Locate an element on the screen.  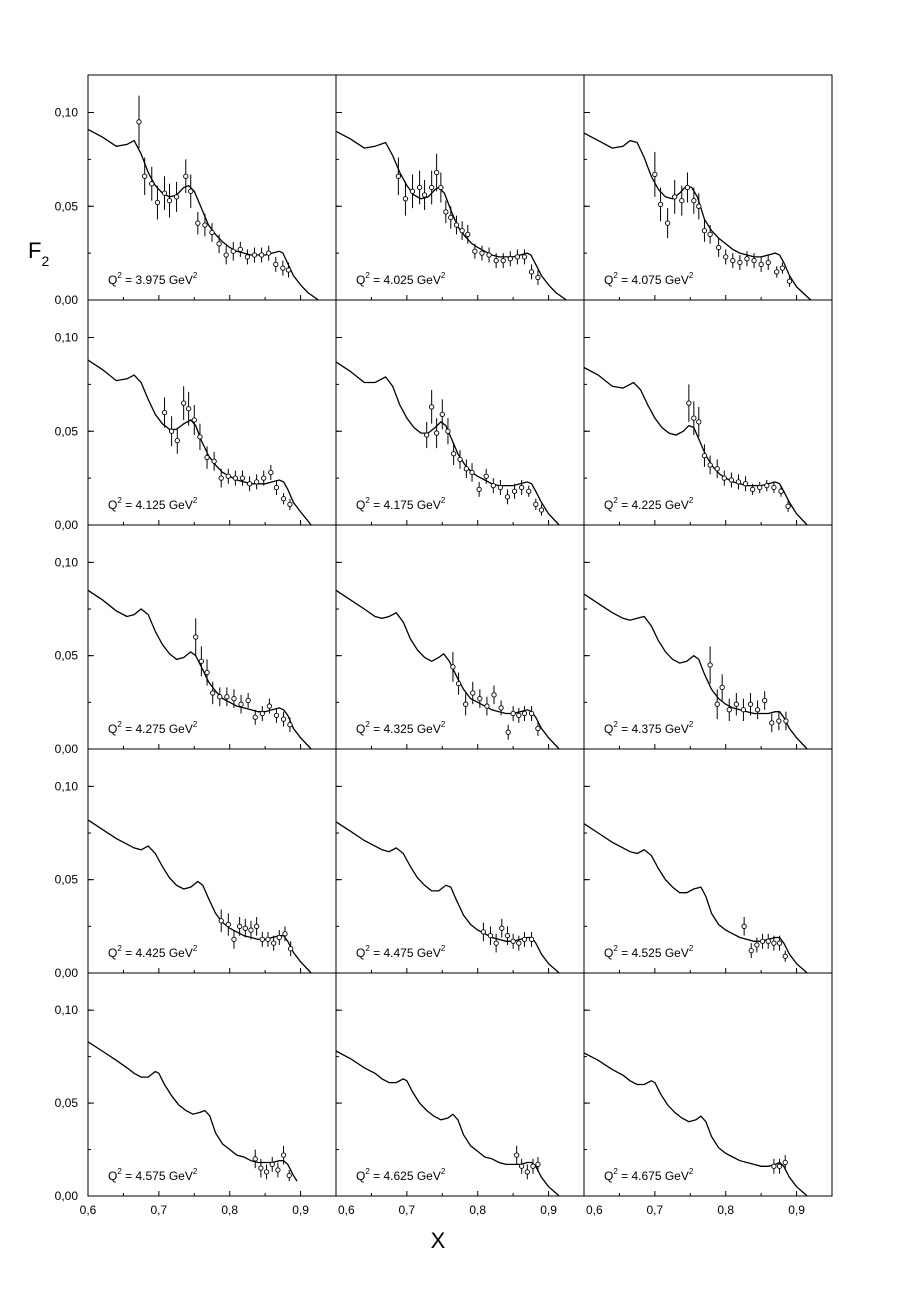
panel-q2-4.225: Q2 = 4.225 GeV2 is located at coordinates (708, 412).